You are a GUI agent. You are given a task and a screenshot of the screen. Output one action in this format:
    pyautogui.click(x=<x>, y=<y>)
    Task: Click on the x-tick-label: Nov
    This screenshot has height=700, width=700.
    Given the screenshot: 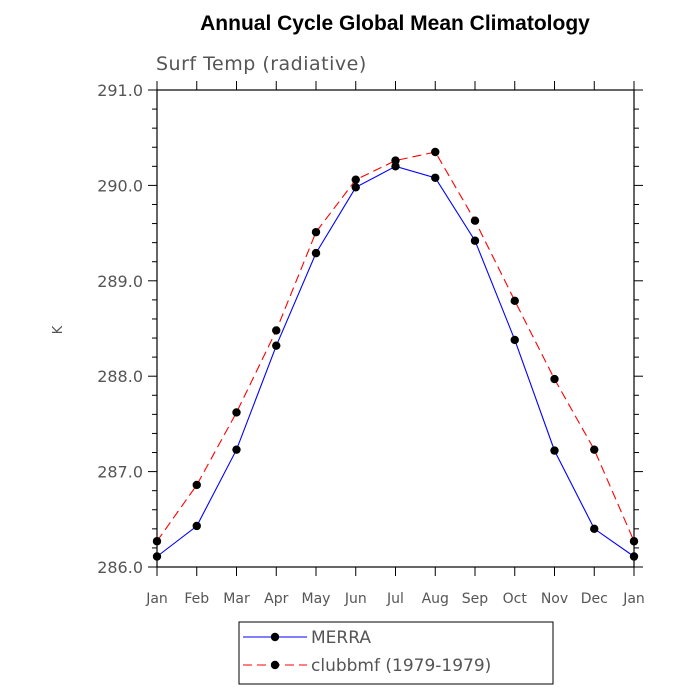 What is the action you would take?
    pyautogui.click(x=554, y=599)
    